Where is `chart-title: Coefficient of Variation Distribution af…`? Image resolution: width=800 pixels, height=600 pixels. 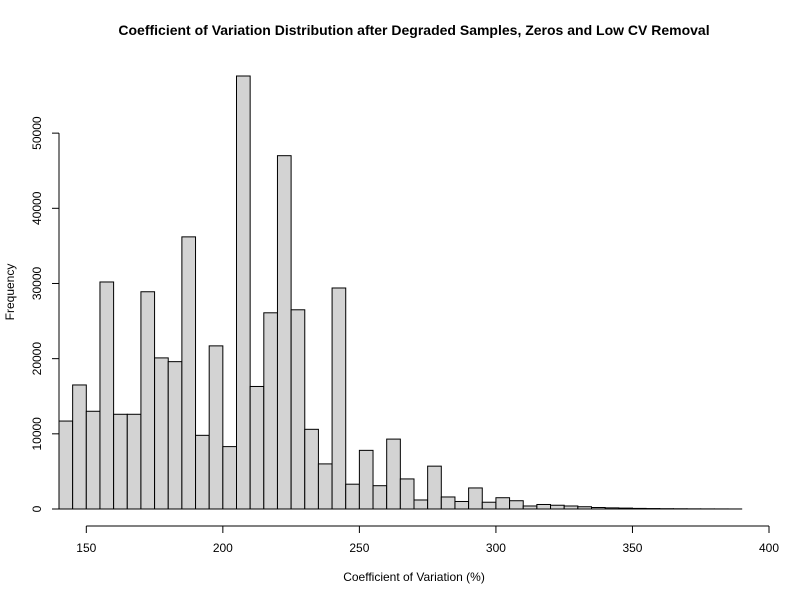
chart-title: Coefficient of Variation Distribution af… is located at coordinates (413, 30).